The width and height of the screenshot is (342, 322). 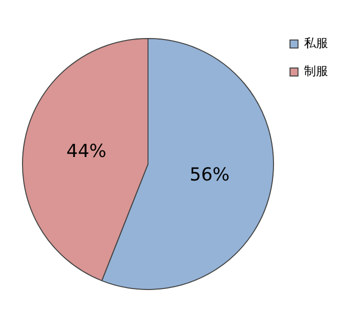 I want to click on legend-label: 私服, so click(x=316, y=43).